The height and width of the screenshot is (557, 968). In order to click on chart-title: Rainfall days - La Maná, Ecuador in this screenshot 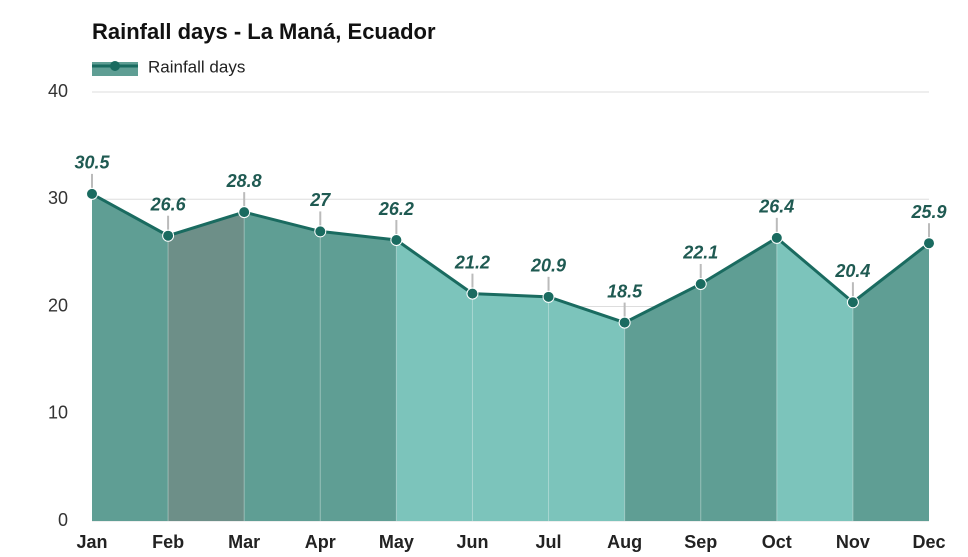, I will do `click(264, 31)`.